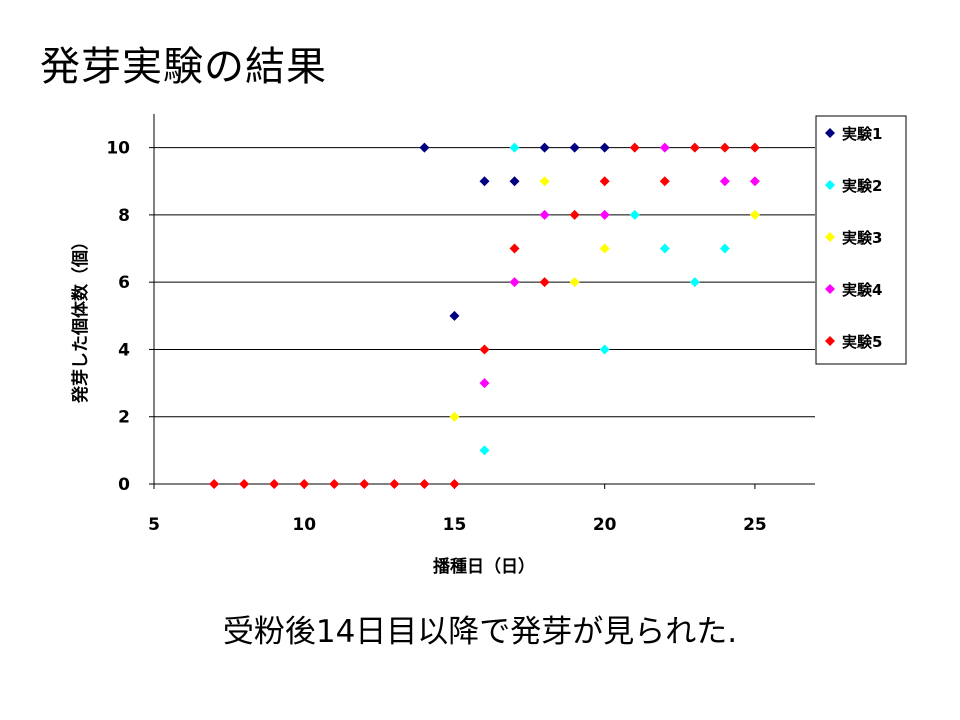 The image size is (960, 720). I want to click on slide-title: 発芽実験の結果, so click(183, 67).